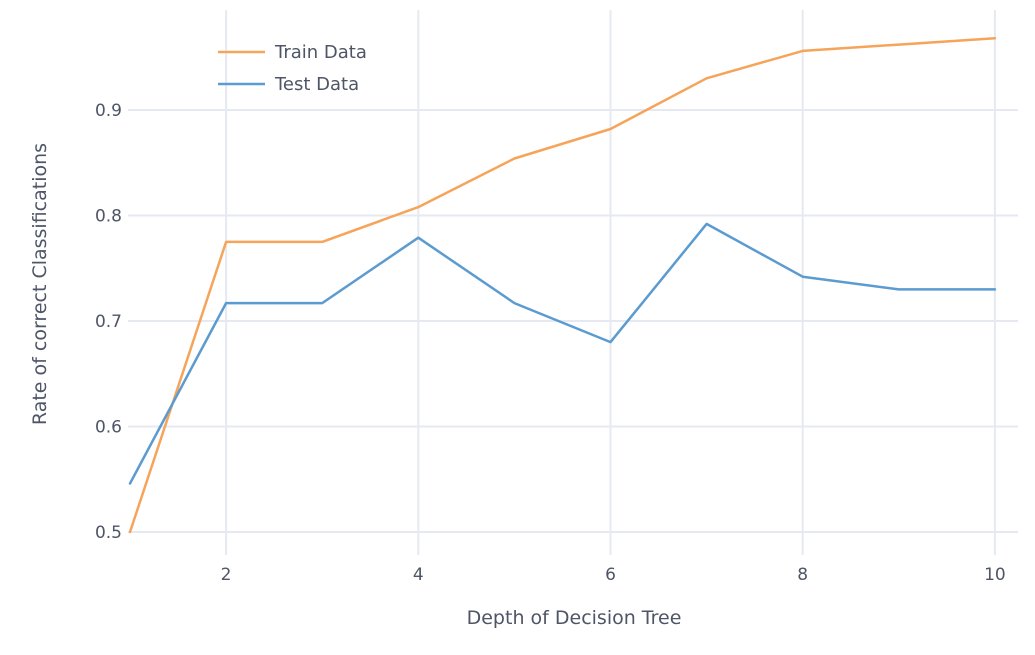 This screenshot has width=1035, height=655. I want to click on x-tick-label: 8, so click(802, 575).